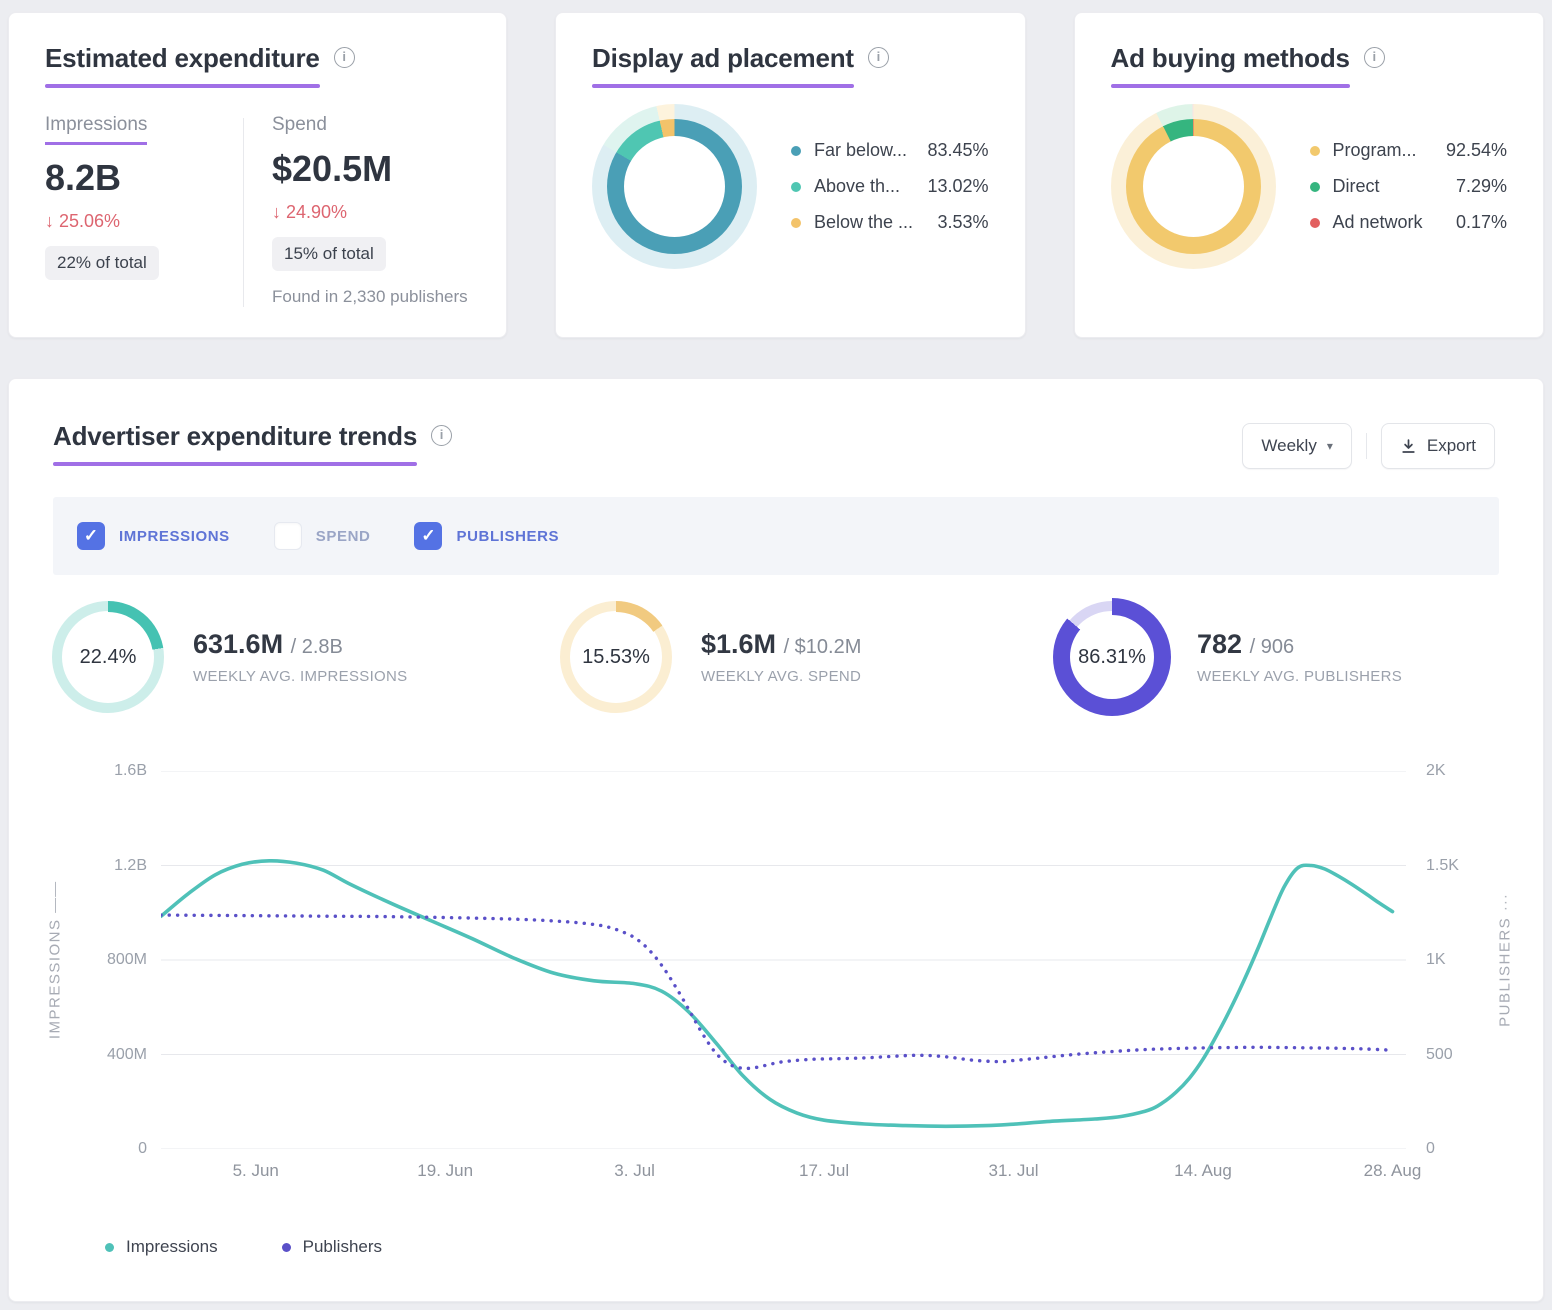  Describe the element at coordinates (130, 865) in the screenshot. I see `axis-tick: 1.2B` at that location.